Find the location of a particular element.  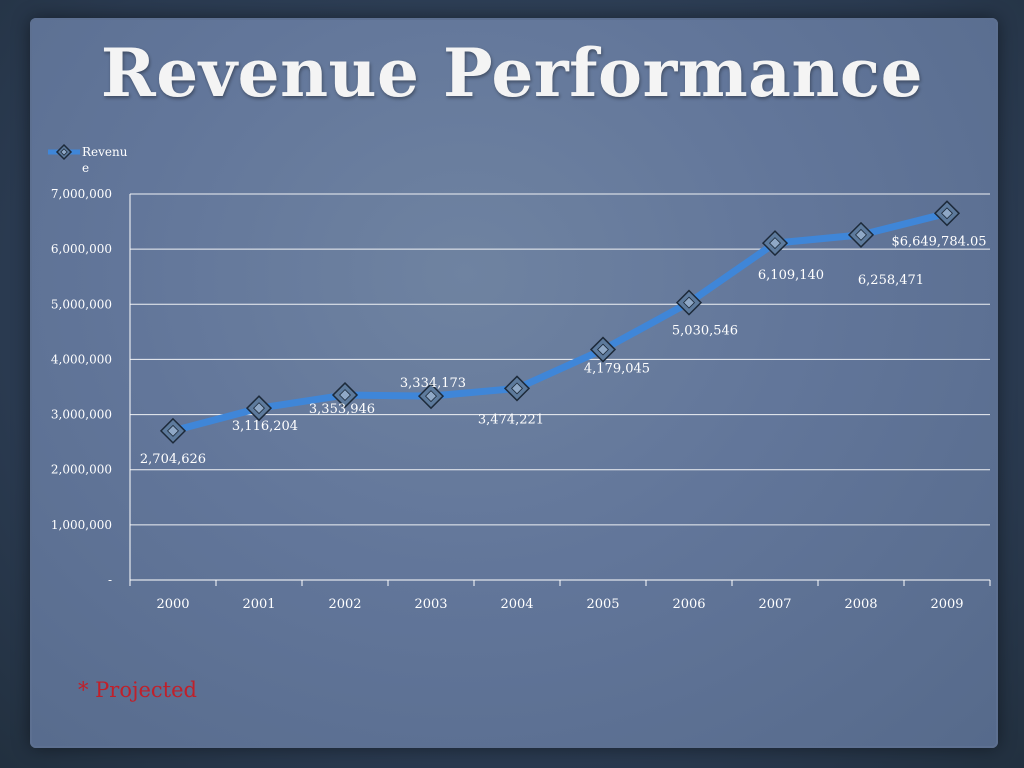

y-tick-label: 1,000,000 is located at coordinates (81, 525).